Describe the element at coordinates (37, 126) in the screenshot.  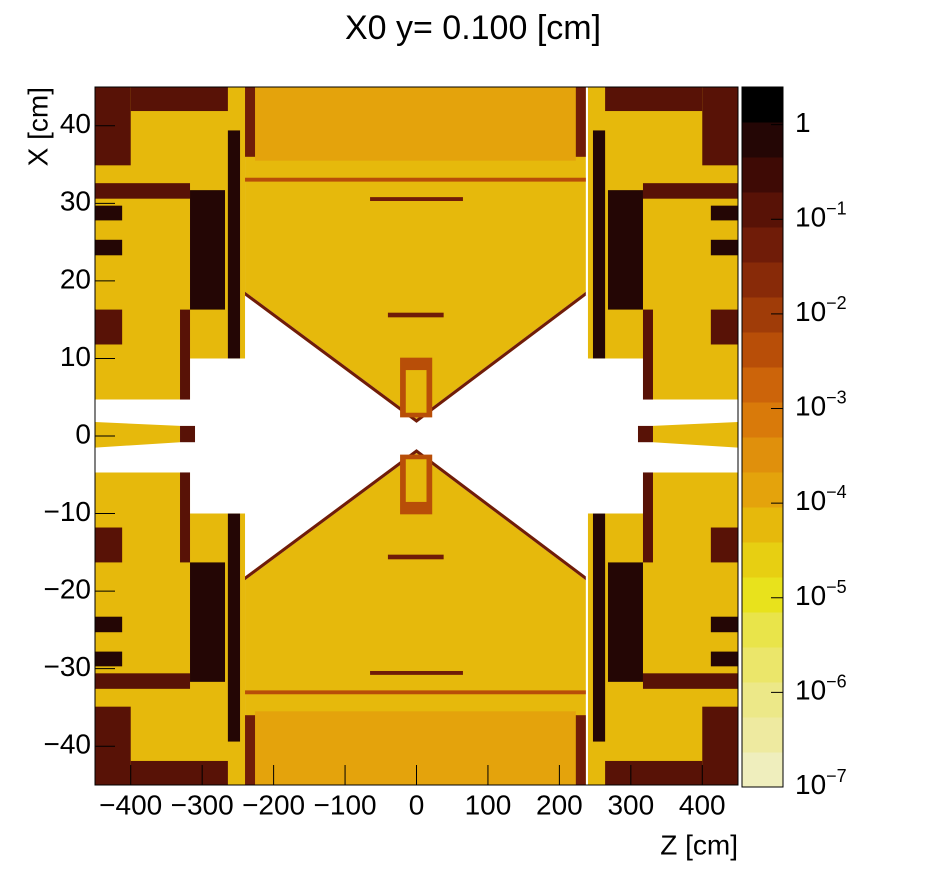
I see `y-axis-label: X [cm]` at that location.